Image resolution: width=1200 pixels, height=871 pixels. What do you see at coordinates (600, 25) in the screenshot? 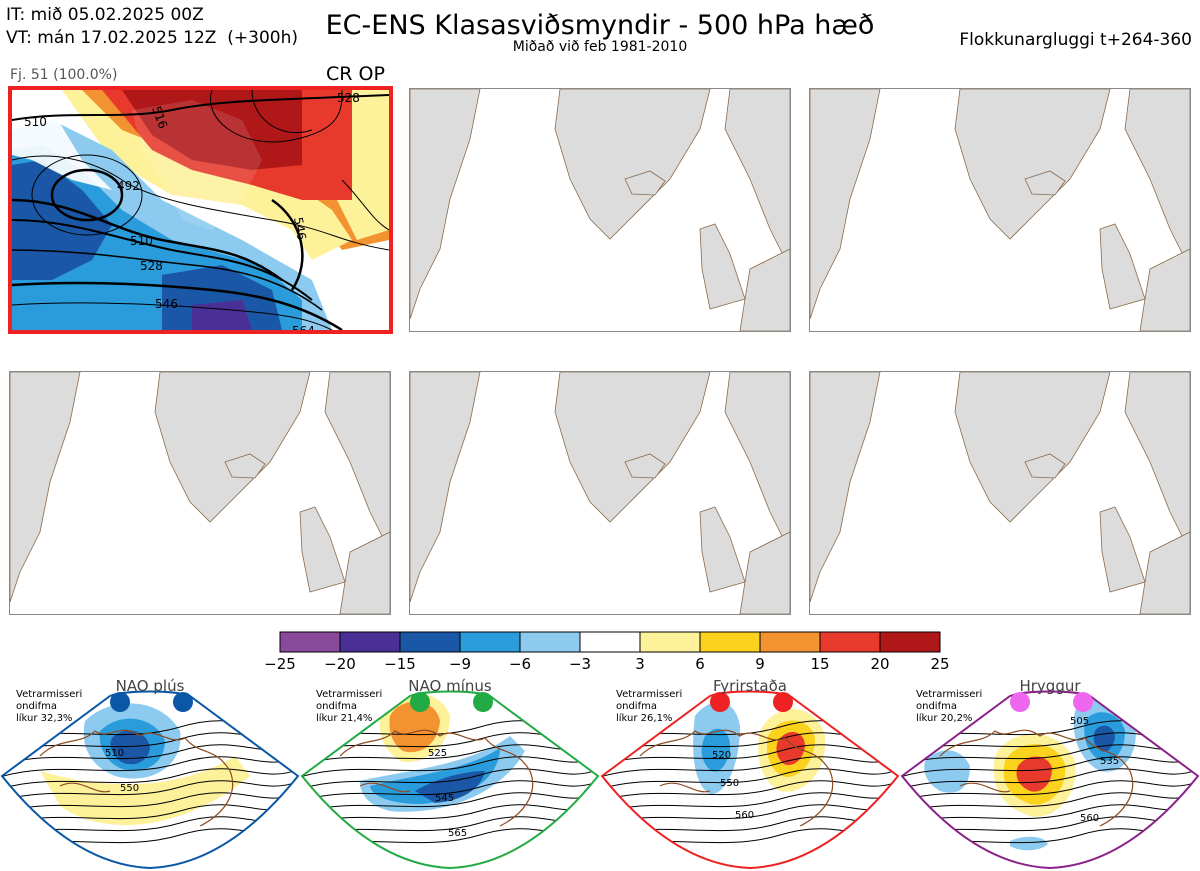
I see `page-title: EC-ENS Klasasviðsmyndir - 500 hPa hæð` at bounding box center [600, 25].